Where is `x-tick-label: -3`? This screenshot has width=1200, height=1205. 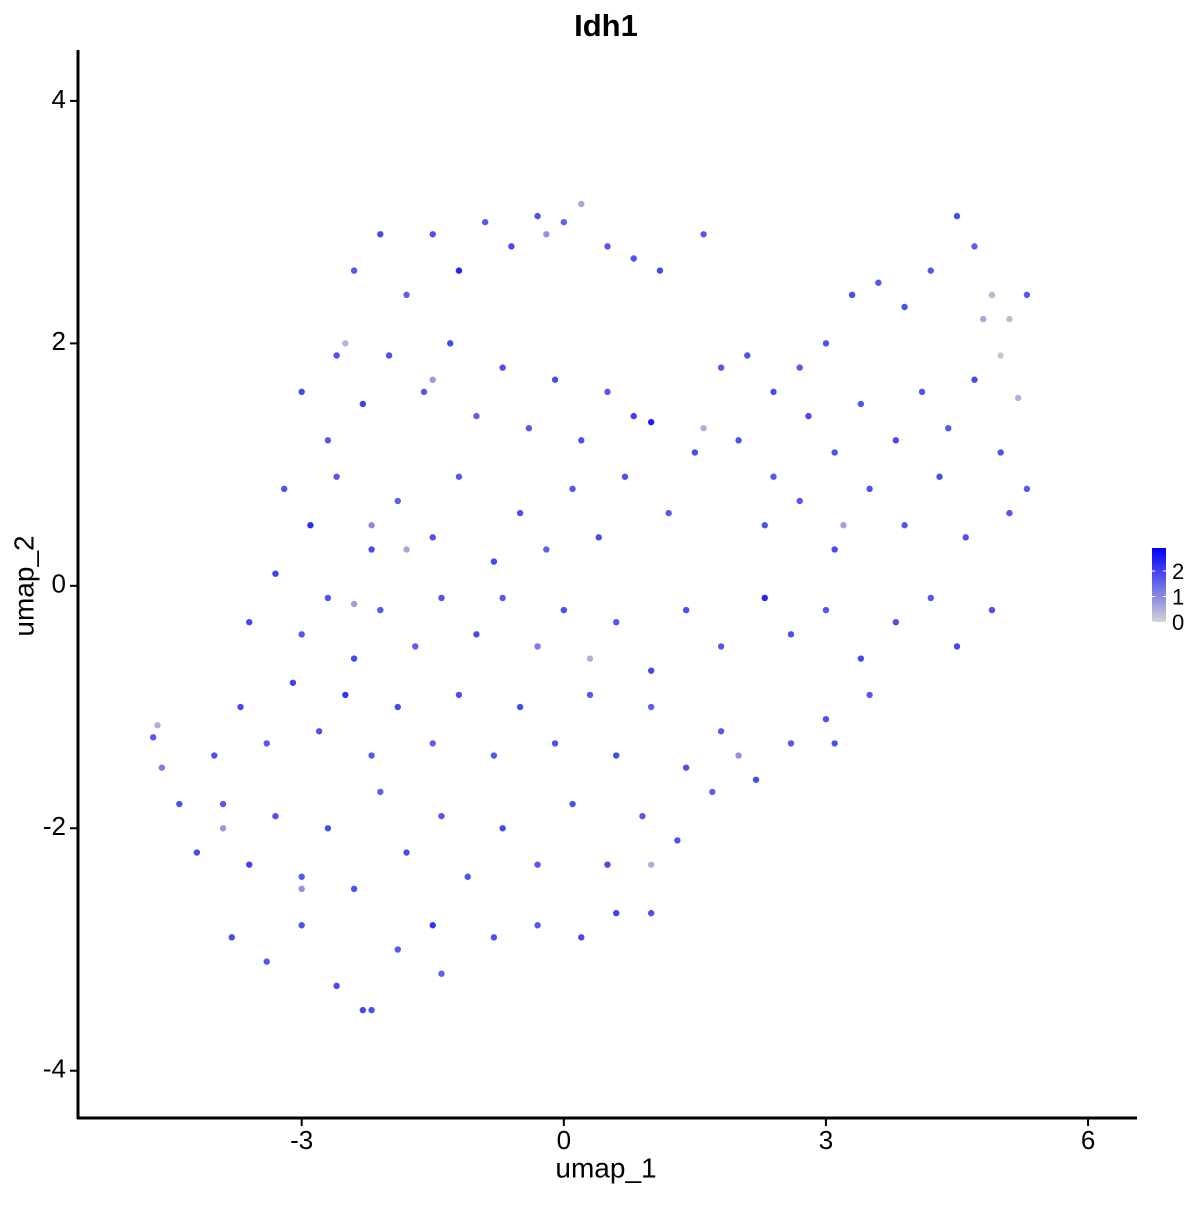 x-tick-label: -3 is located at coordinates (301, 1140).